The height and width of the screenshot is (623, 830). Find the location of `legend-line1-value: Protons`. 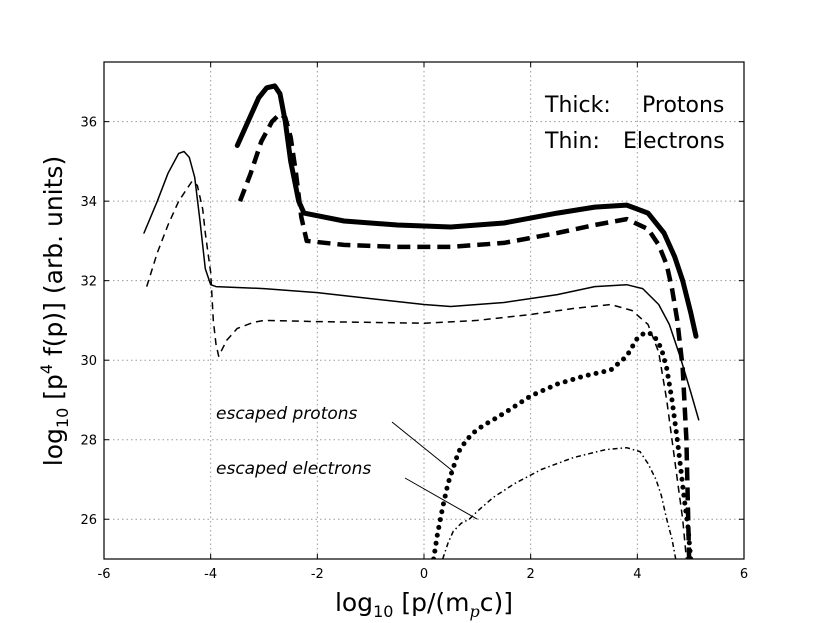

legend-line1-value: Protons is located at coordinates (683, 105).